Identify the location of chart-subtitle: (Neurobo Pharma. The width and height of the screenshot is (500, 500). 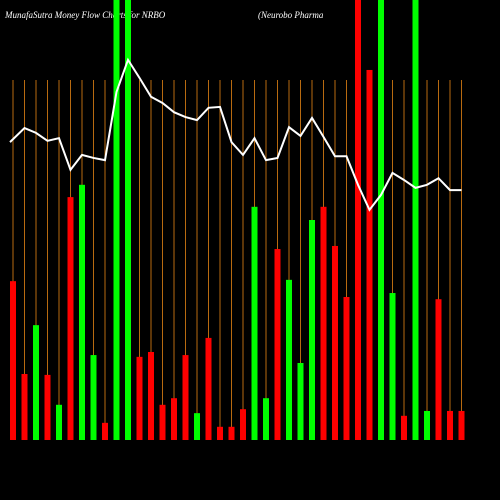
(291, 15).